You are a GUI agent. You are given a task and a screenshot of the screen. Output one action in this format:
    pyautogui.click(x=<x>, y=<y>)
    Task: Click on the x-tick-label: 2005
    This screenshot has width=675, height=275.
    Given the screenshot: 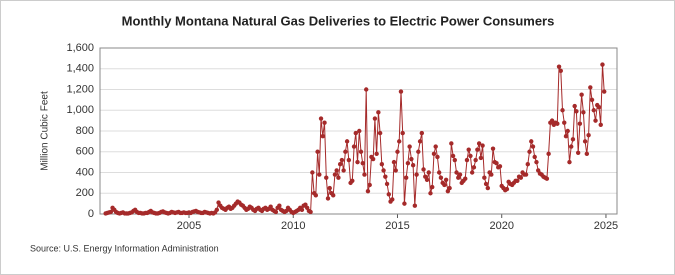 What is the action you would take?
    pyautogui.click(x=189, y=226)
    